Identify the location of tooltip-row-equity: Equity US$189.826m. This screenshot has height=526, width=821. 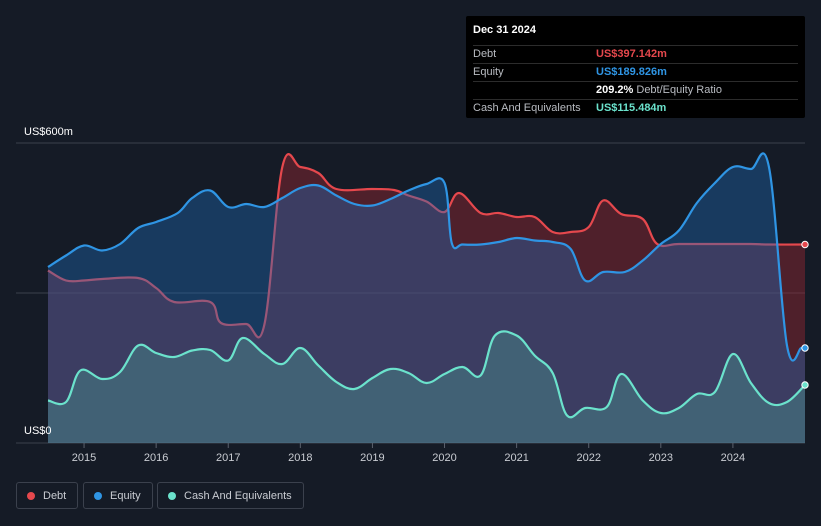
(635, 73).